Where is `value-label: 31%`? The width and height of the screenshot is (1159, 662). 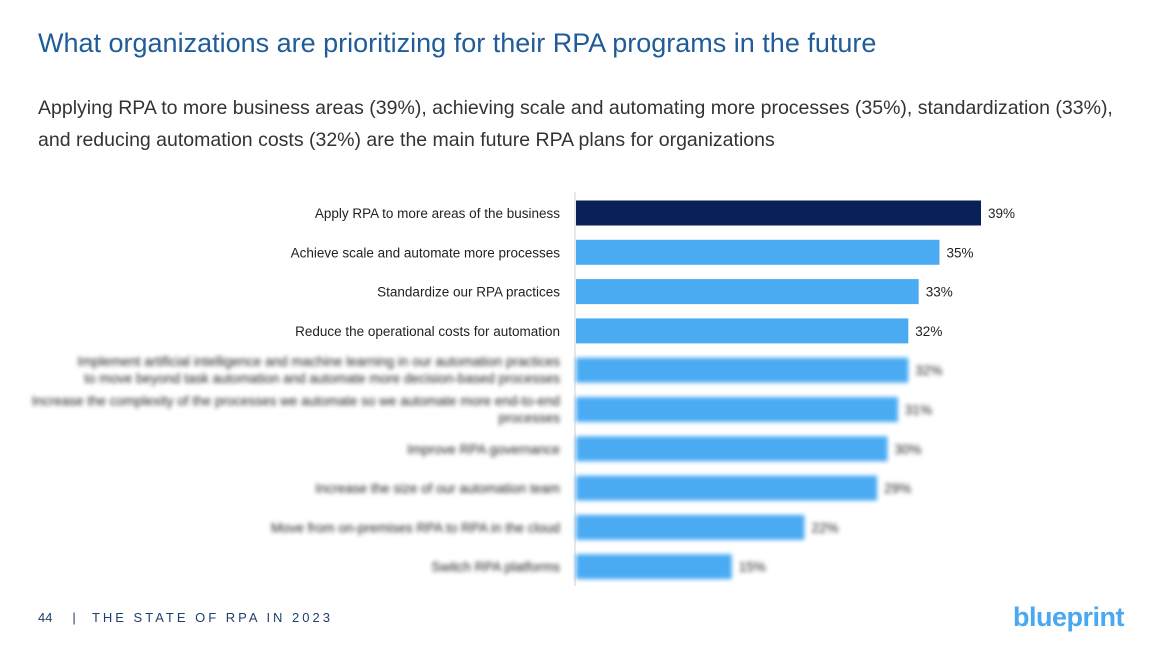
value-label: 31% is located at coordinates (918, 410).